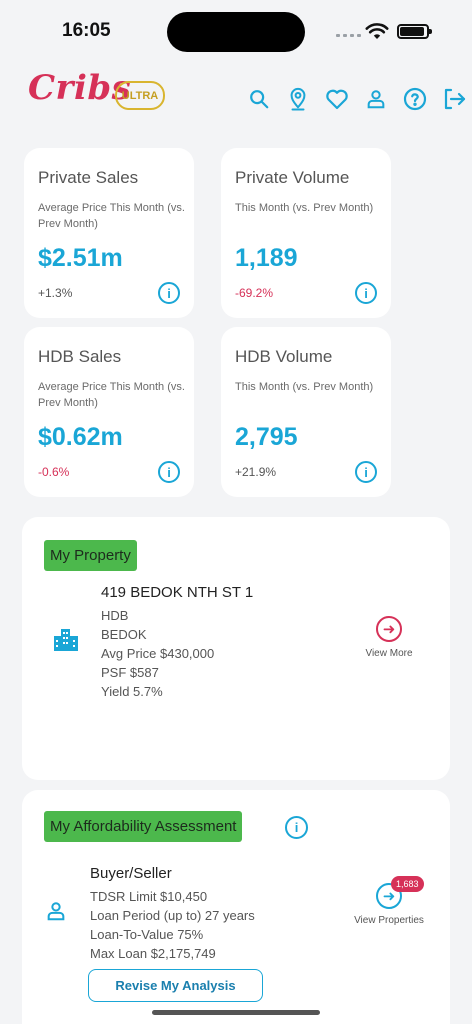 The width and height of the screenshot is (472, 1024). Describe the element at coordinates (54, 472) in the screenshot. I see `stat-change: -0.6%` at that location.